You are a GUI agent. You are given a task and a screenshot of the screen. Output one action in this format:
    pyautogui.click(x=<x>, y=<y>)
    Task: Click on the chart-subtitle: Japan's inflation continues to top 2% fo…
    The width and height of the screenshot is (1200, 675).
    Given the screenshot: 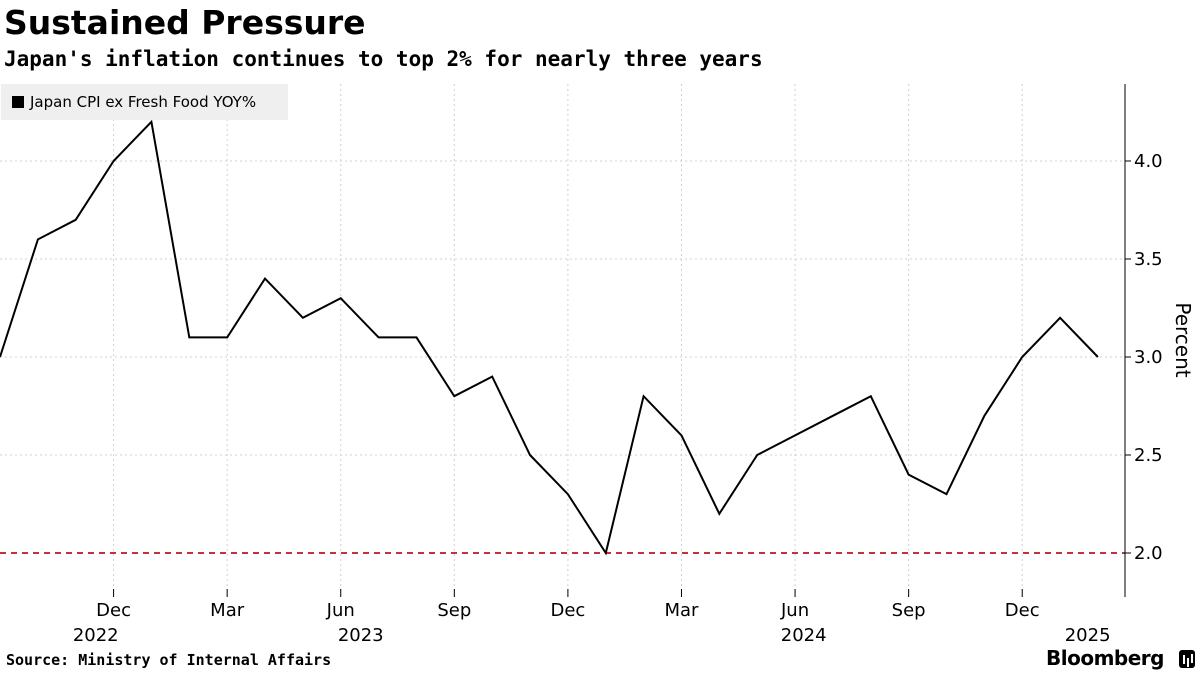 What is the action you would take?
    pyautogui.click(x=383, y=59)
    